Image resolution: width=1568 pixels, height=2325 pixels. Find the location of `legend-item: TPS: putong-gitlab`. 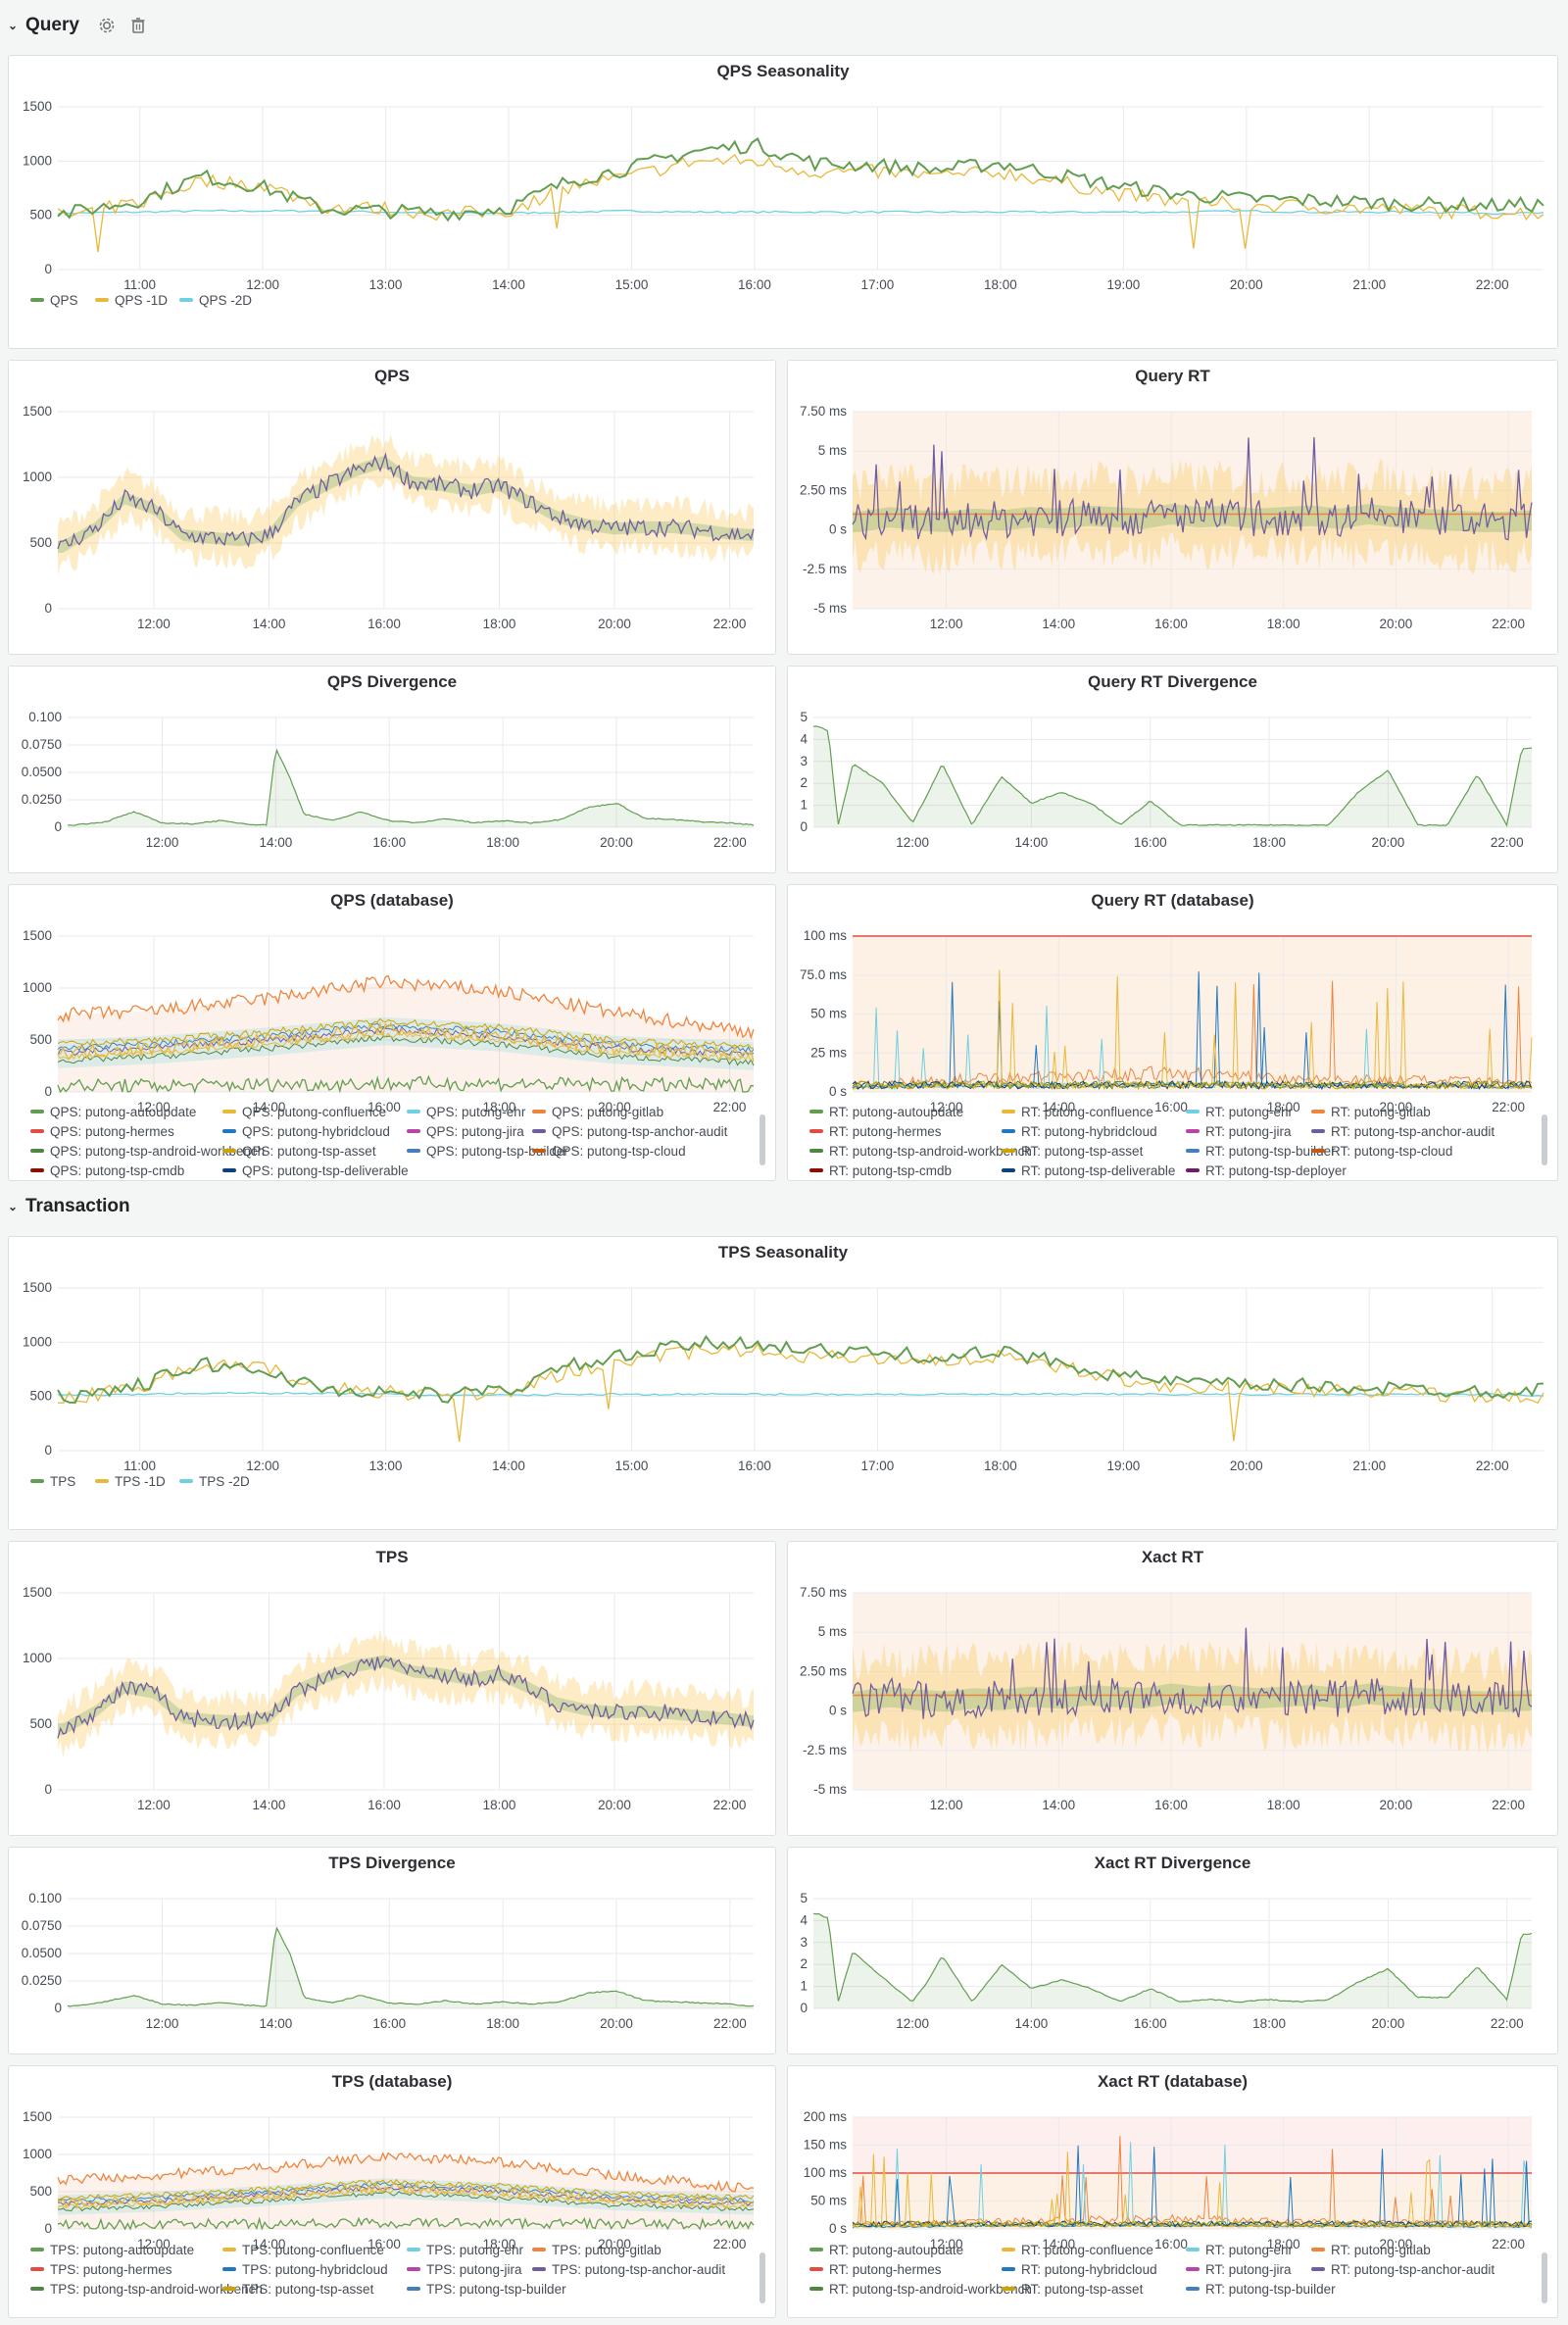

legend-item: TPS: putong-gitlab is located at coordinates (597, 2250).